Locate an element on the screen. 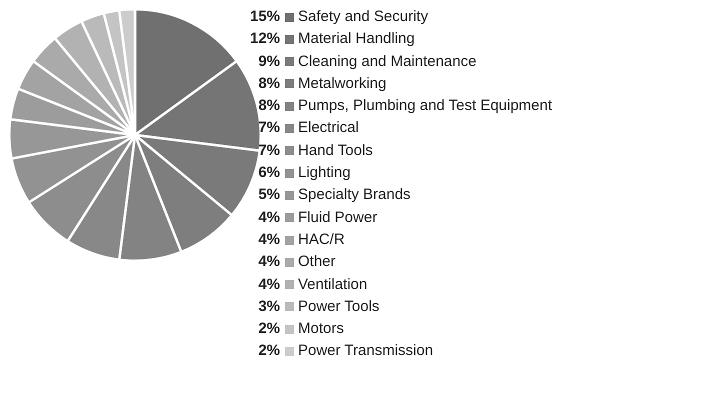 The image size is (702, 414). legend-label: Power Transmission is located at coordinates (366, 351).